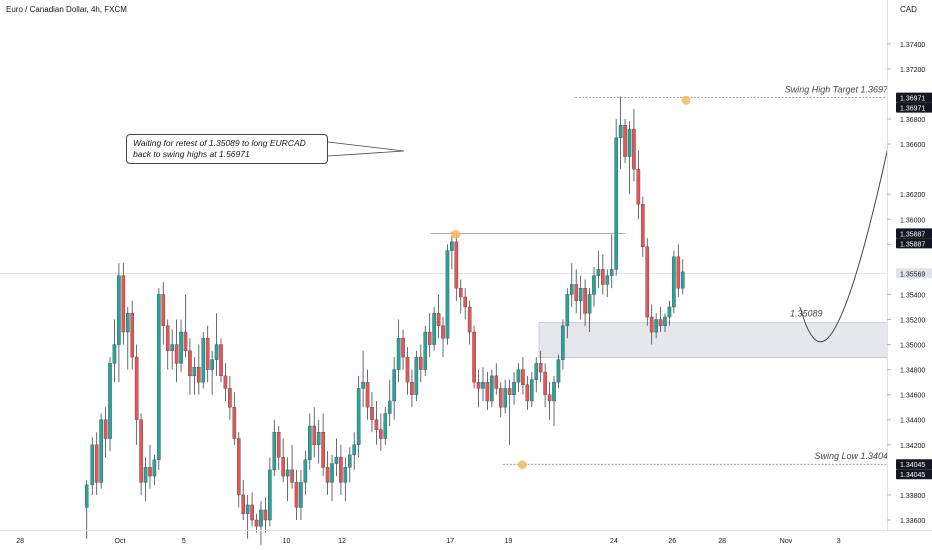 This screenshot has width=932, height=550. I want to click on axis-currency: CAD, so click(908, 9).